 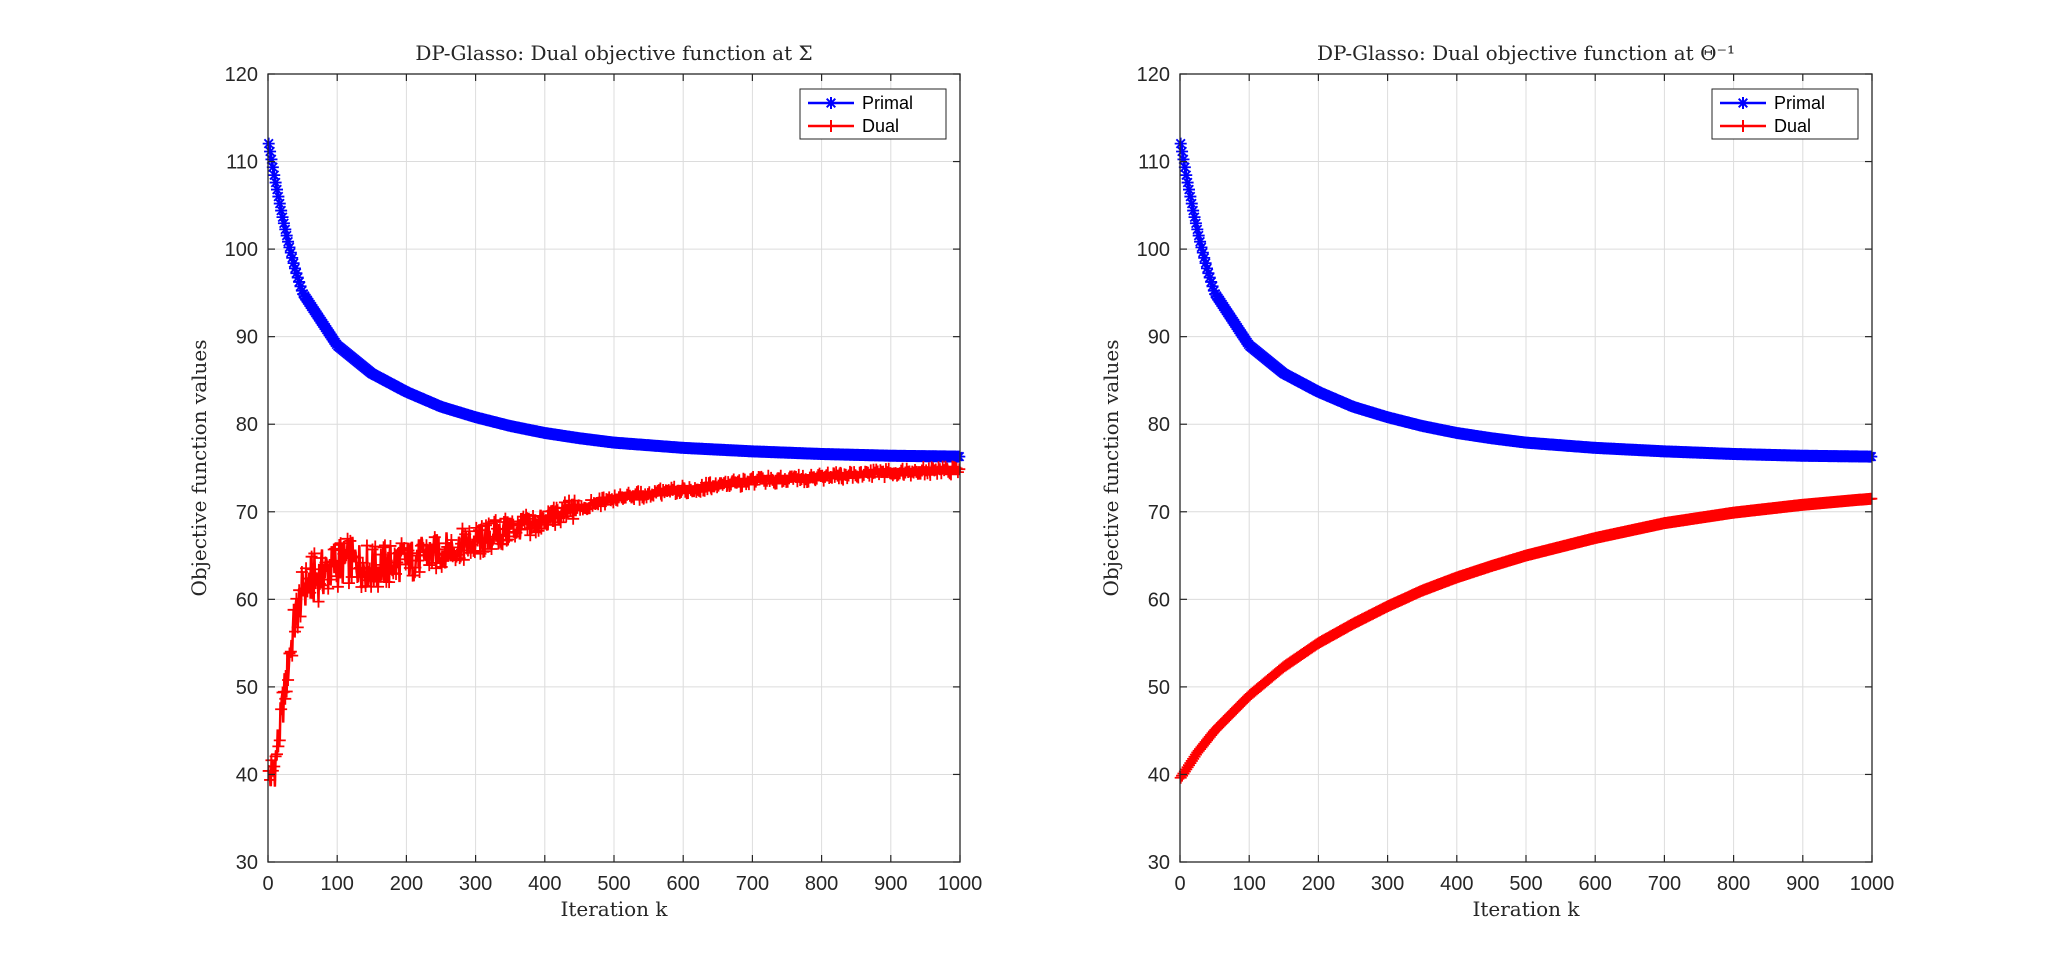 I want to click on legend-box, so click(x=1785, y=114).